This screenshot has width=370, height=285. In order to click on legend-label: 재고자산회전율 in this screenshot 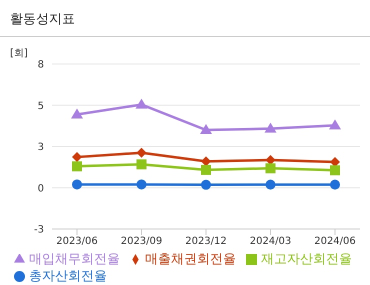, I will do `click(306, 259)`.